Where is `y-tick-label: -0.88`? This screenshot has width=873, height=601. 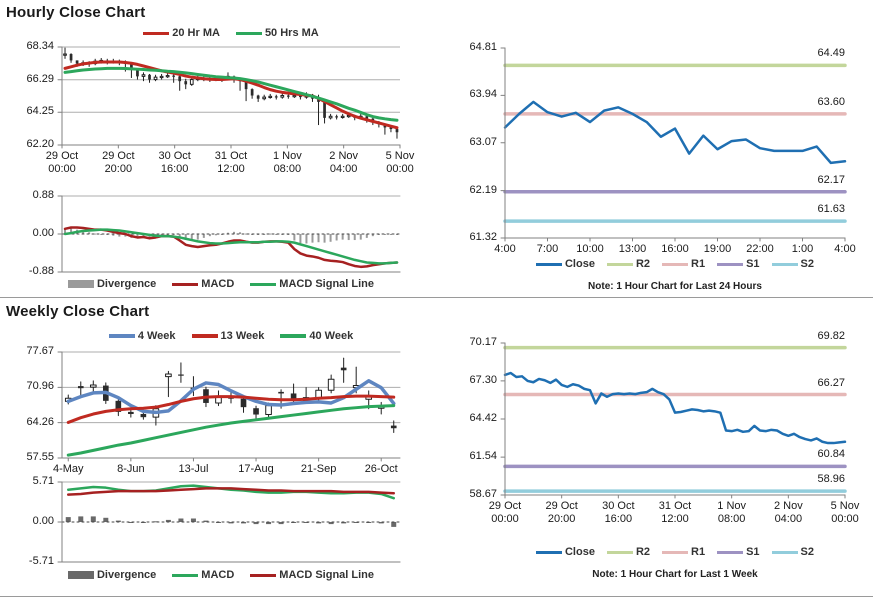
y-tick-label: -0.88 is located at coordinates (41, 271).